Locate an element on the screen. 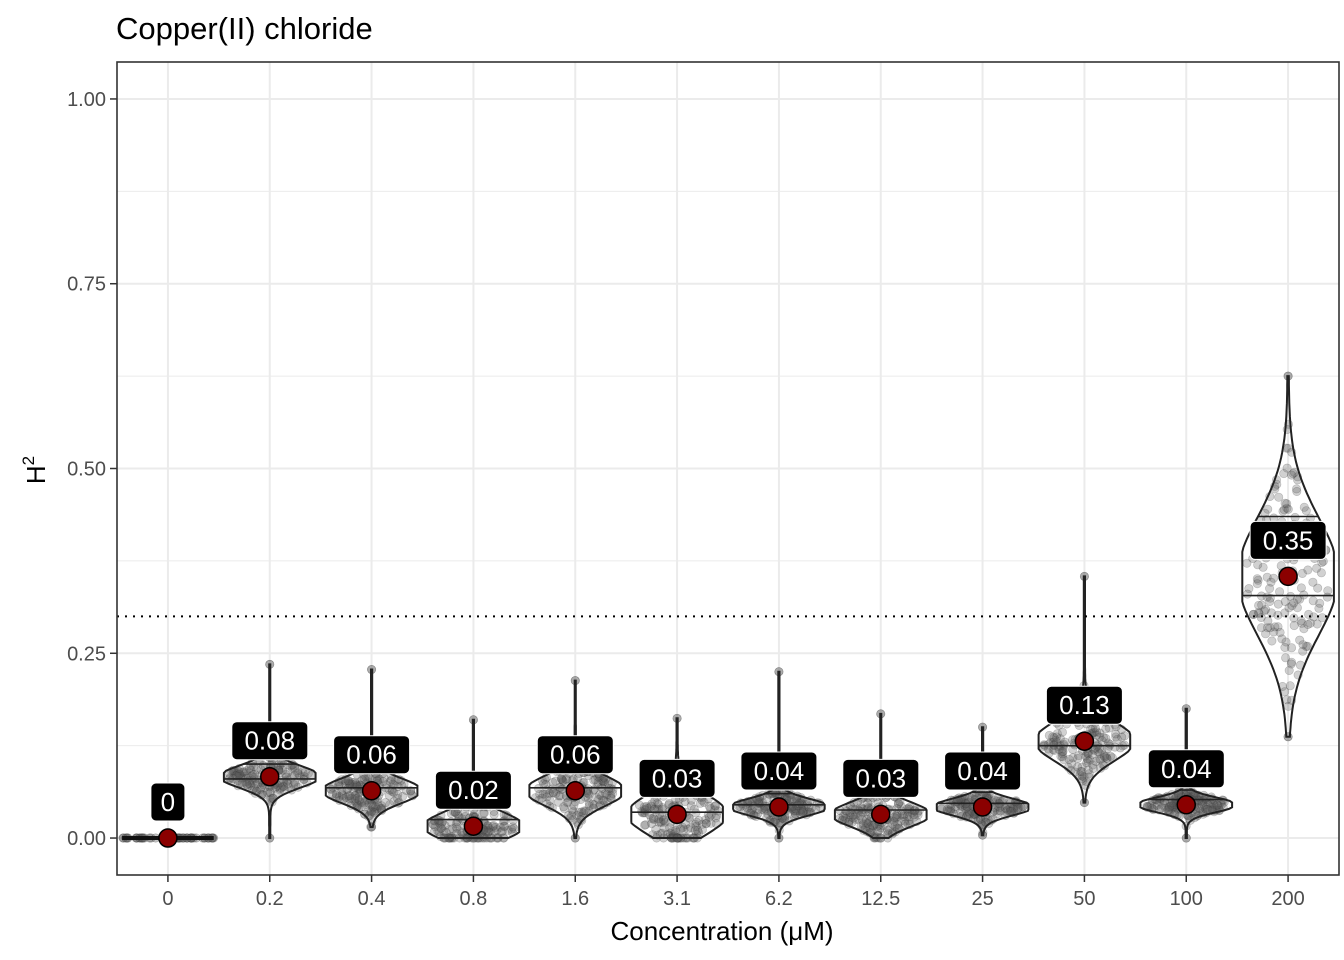 Image resolution: width=1344 pixels, height=960 pixels. violin-body is located at coordinates (1186, 773).